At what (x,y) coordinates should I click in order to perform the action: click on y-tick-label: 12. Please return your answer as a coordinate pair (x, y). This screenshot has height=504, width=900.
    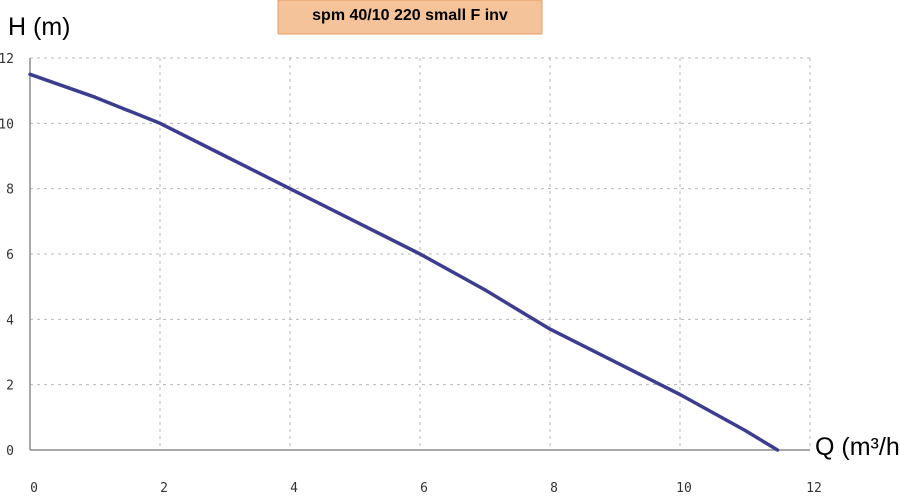
    Looking at the image, I should click on (7, 59).